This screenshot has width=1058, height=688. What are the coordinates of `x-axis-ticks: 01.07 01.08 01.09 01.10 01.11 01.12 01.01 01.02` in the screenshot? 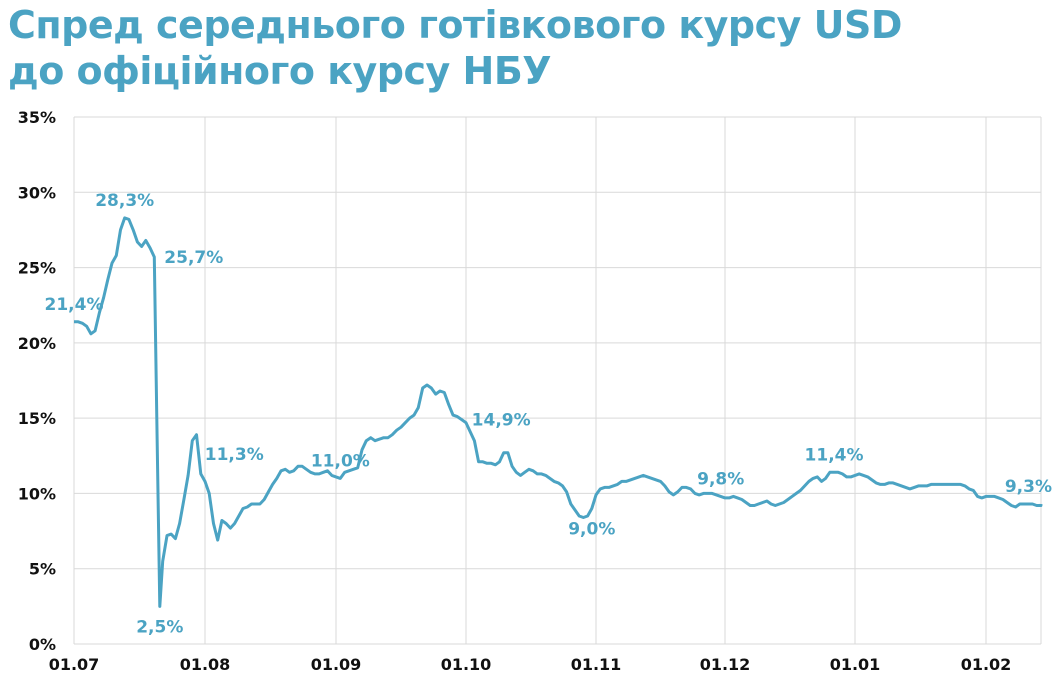 It's located at (530, 664).